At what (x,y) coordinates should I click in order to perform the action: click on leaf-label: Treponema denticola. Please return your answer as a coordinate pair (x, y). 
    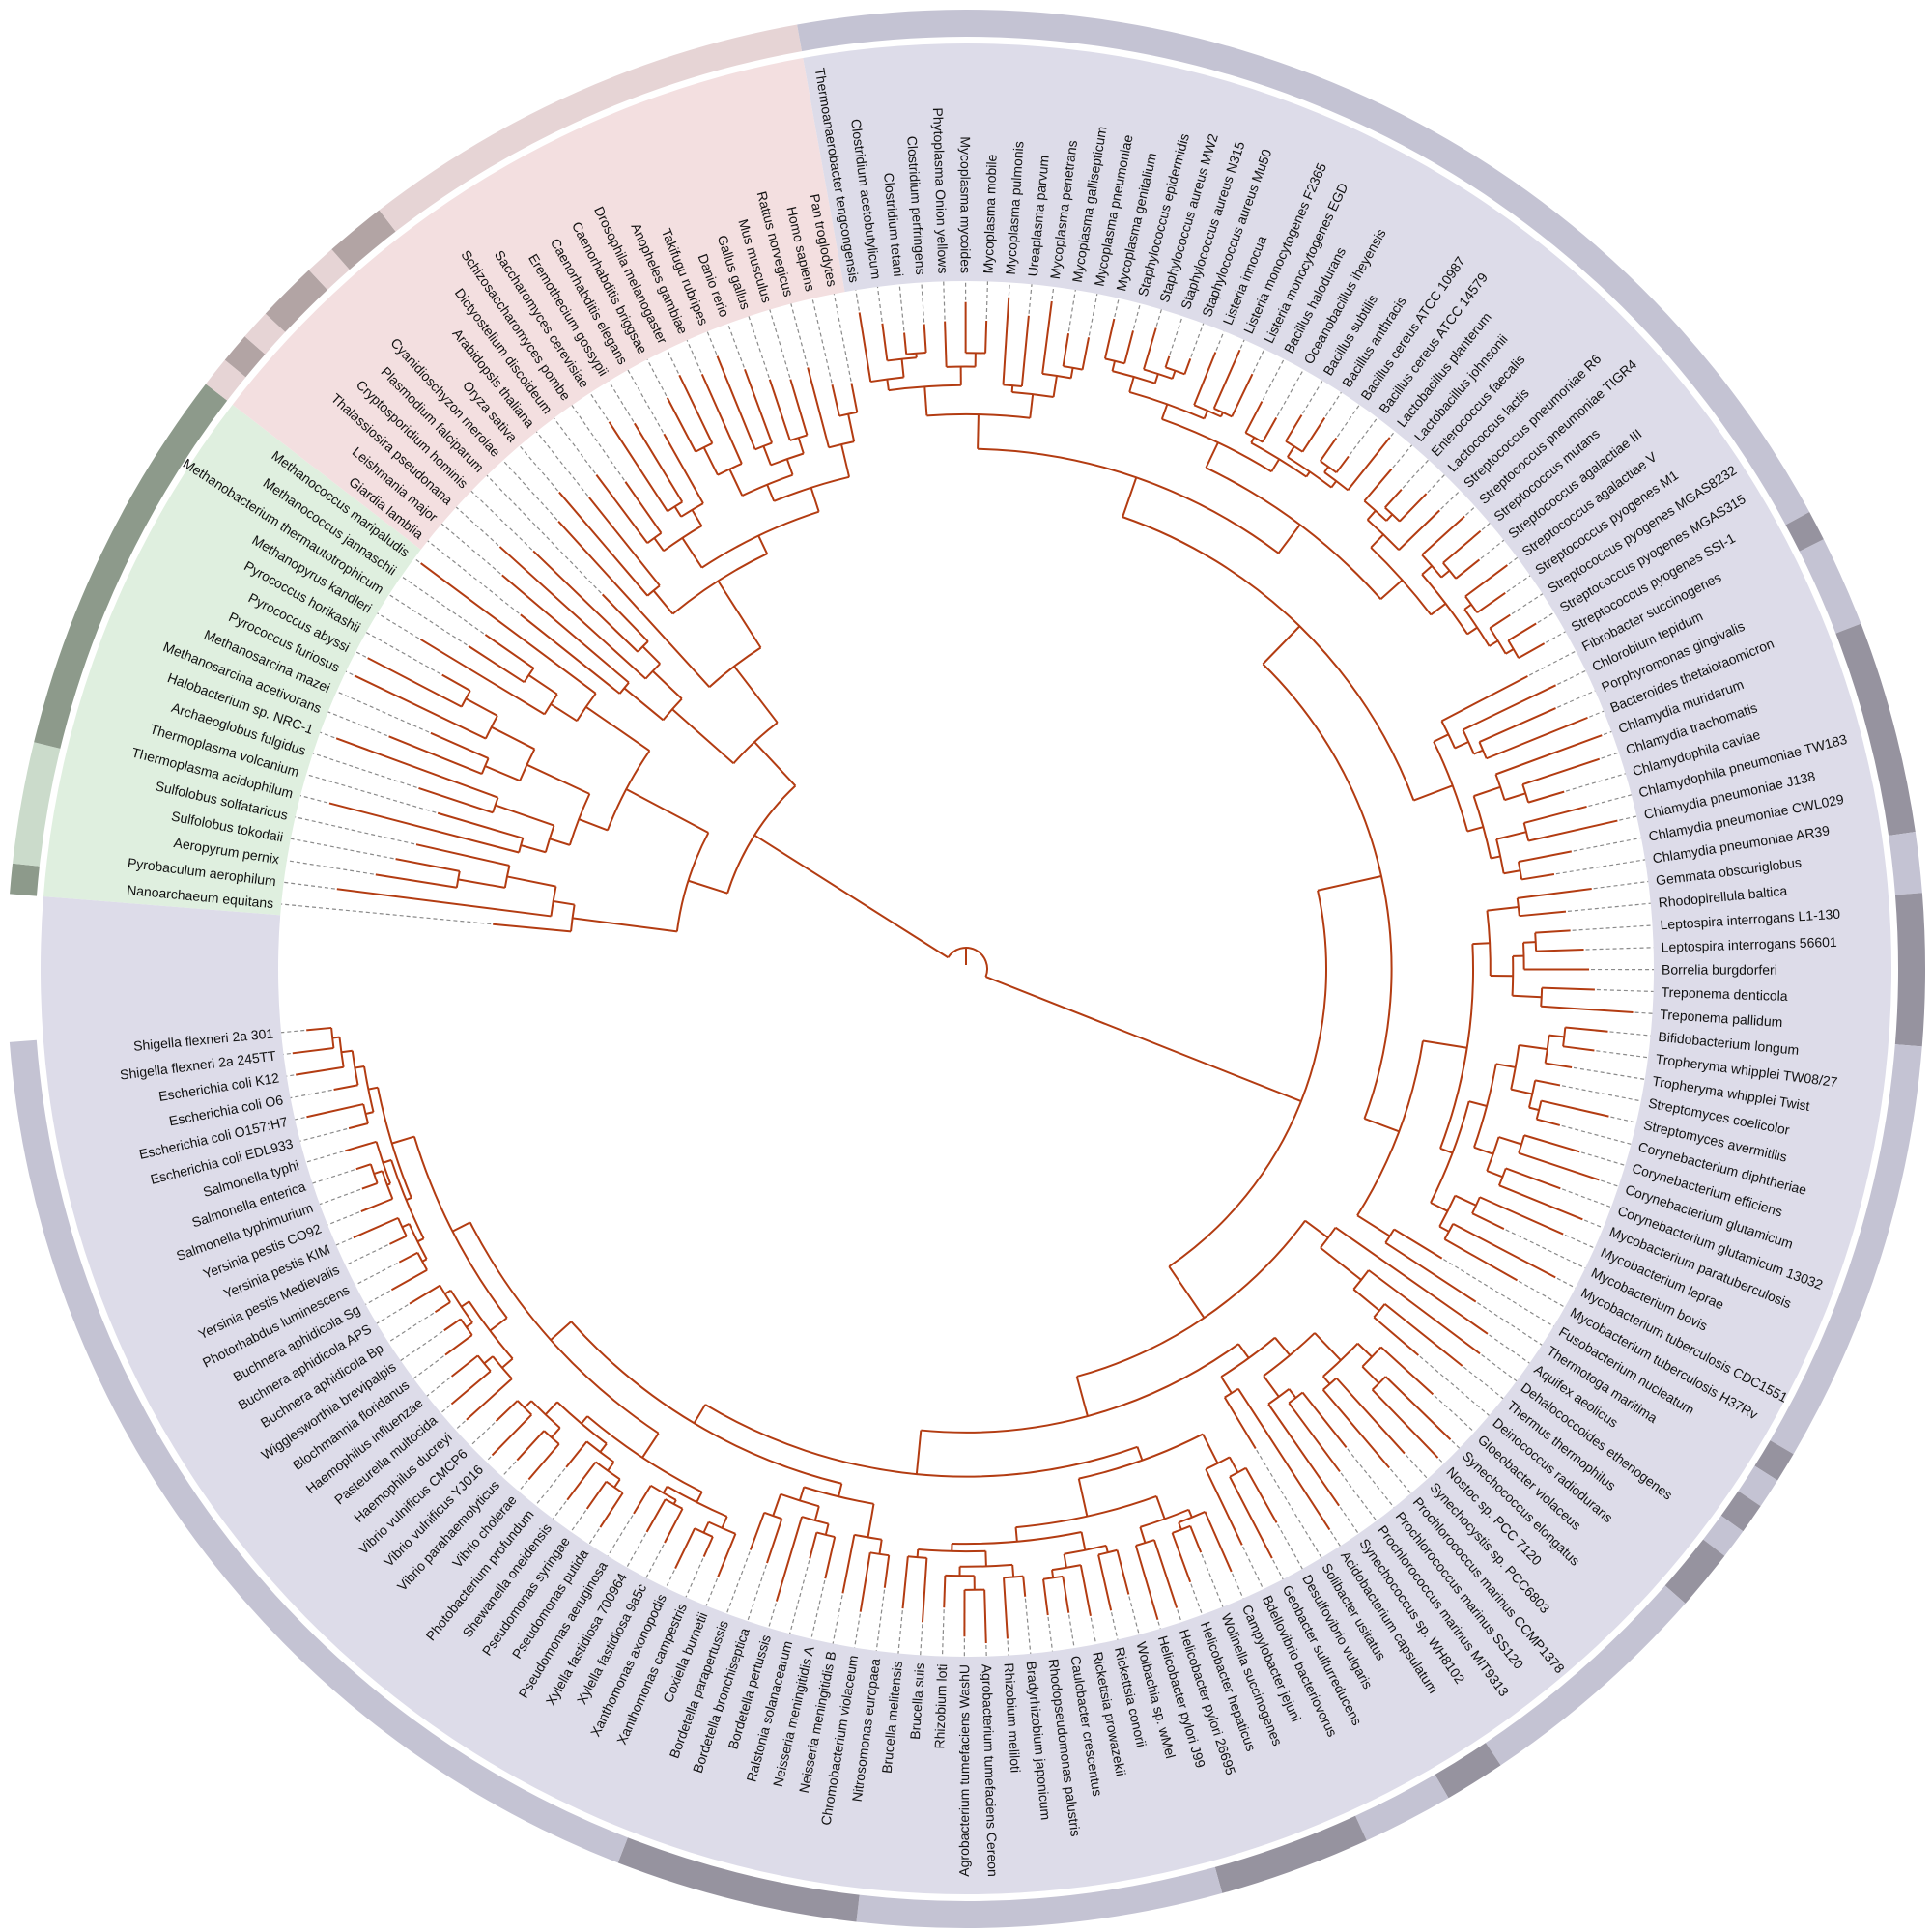
    Looking at the image, I should click on (1724, 994).